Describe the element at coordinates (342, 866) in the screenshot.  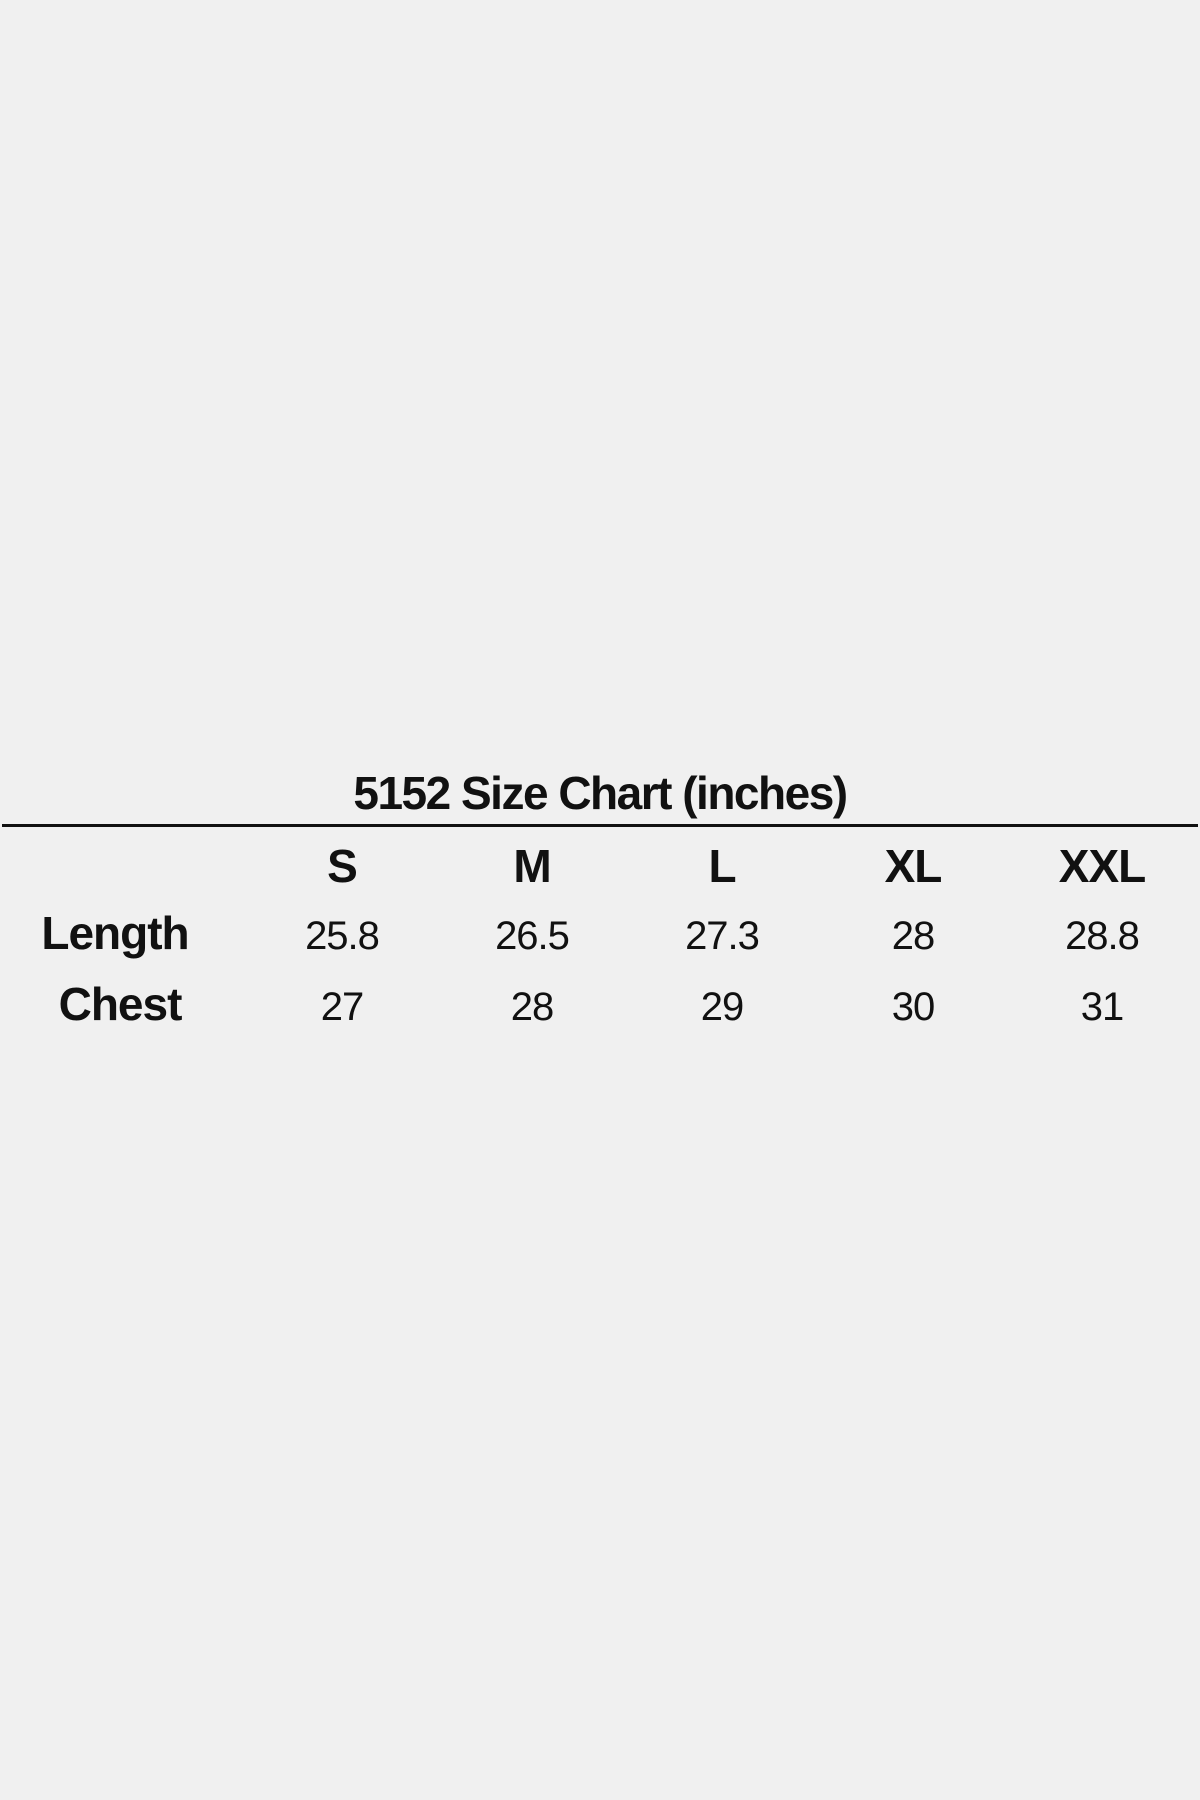
I see `column-header-s: S` at that location.